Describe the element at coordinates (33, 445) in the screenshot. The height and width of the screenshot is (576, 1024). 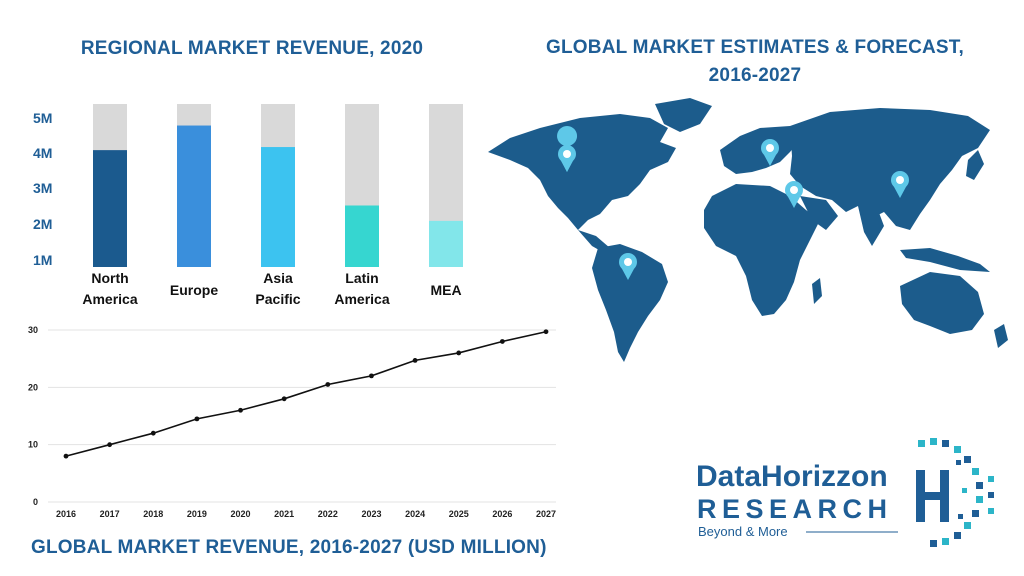
I see `y-tick-label: 10` at that location.